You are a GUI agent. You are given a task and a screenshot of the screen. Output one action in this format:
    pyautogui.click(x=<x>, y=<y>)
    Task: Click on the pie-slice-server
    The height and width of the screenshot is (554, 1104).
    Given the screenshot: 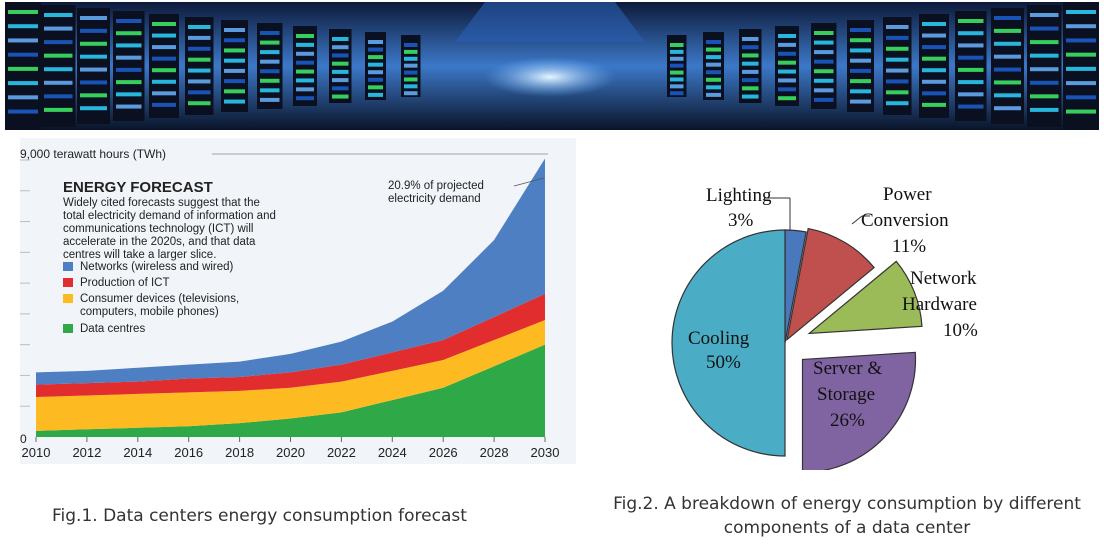 What is the action you would take?
    pyautogui.click(x=859, y=410)
    